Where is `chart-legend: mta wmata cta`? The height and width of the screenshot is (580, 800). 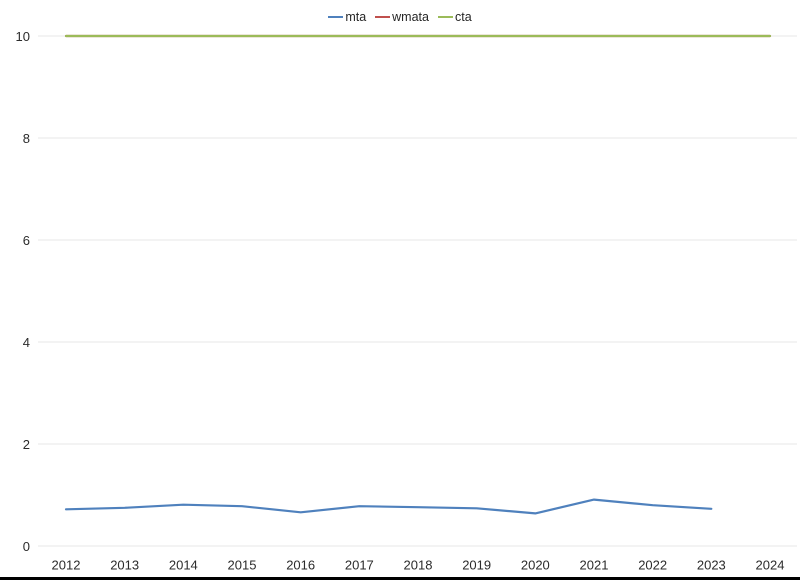 chart-legend: mta wmata cta is located at coordinates (400, 17).